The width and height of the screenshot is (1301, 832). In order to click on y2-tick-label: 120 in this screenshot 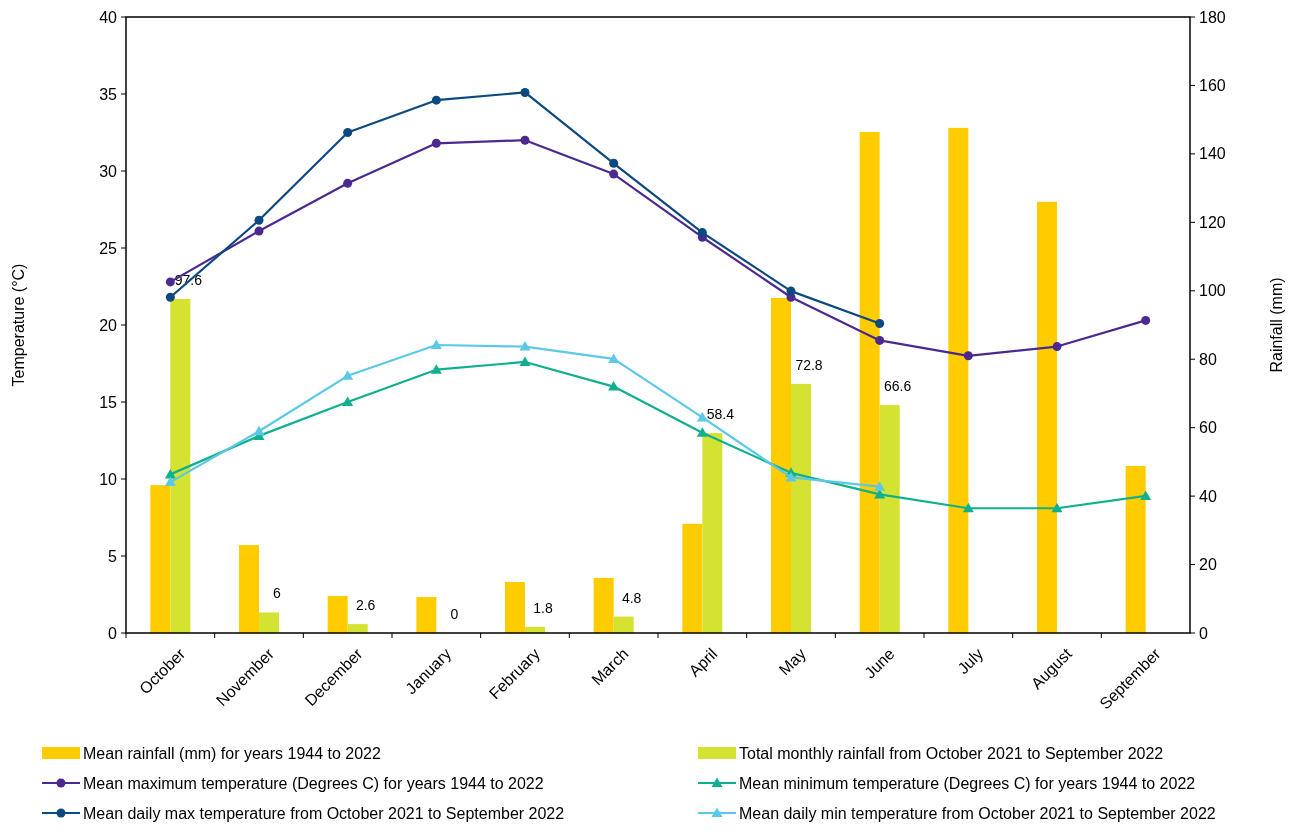, I will do `click(1212, 222)`.